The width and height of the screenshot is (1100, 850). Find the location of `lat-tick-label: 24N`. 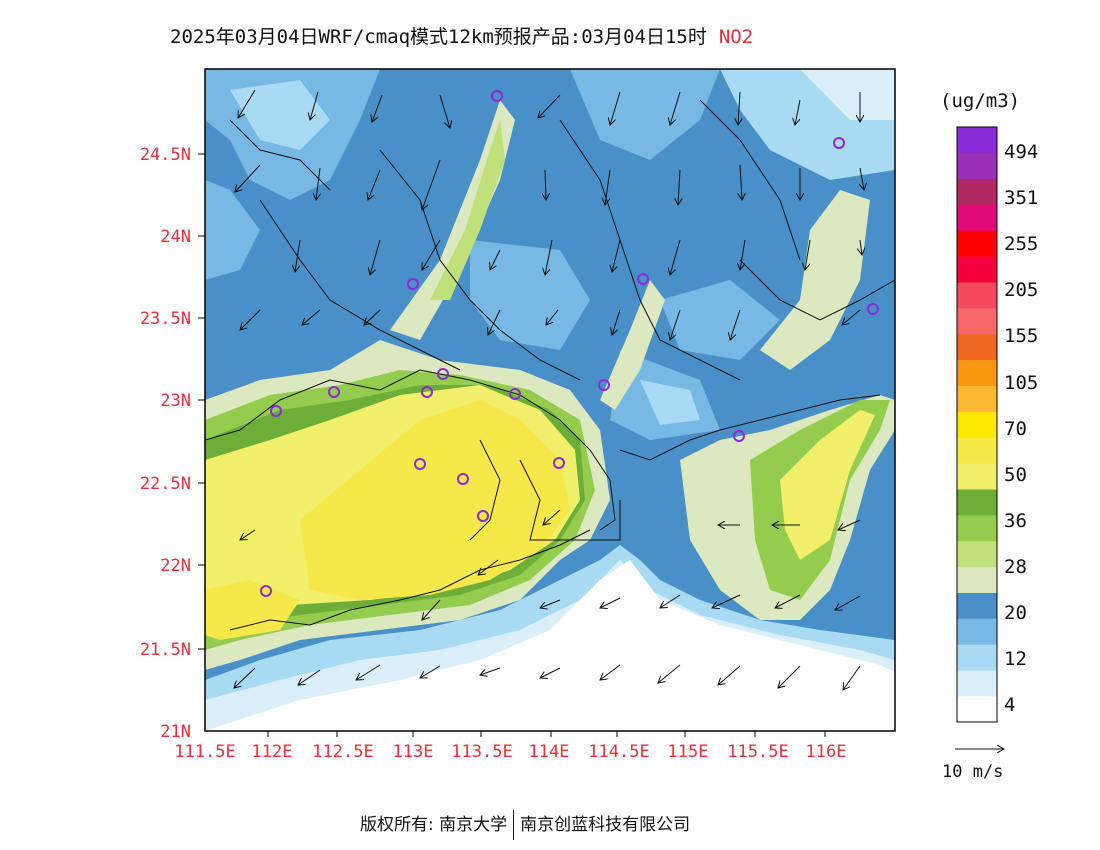

lat-tick-label: 24N is located at coordinates (175, 237).